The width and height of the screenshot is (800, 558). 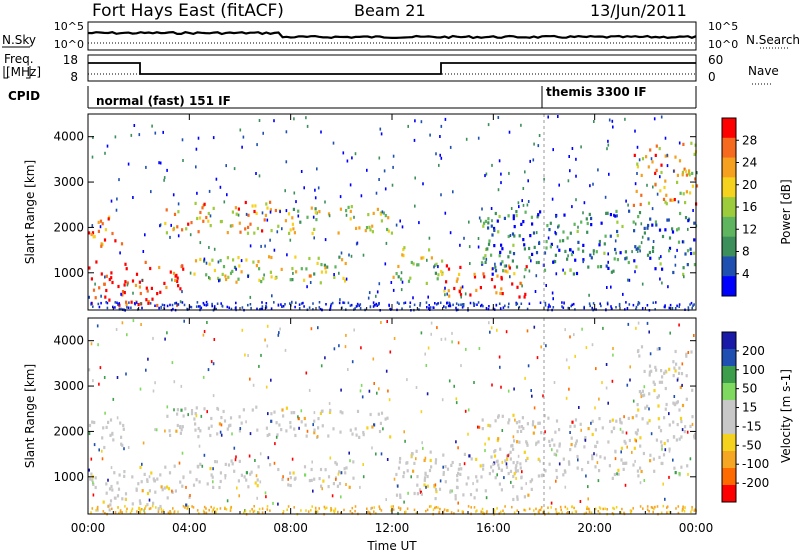 What do you see at coordinates (749, 185) in the screenshot?
I see `colorbar-tick-label: 20` at bounding box center [749, 185].